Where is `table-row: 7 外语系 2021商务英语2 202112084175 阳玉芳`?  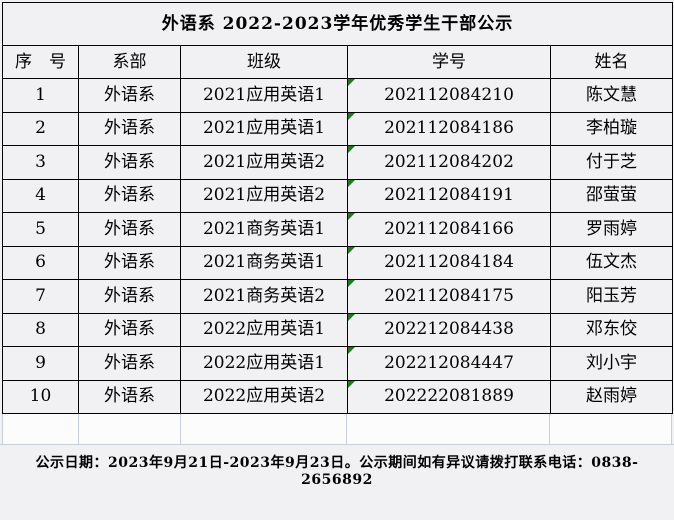 table-row: 7 外语系 2021商务英语2 202112084175 阳玉芳 is located at coordinates (338, 296).